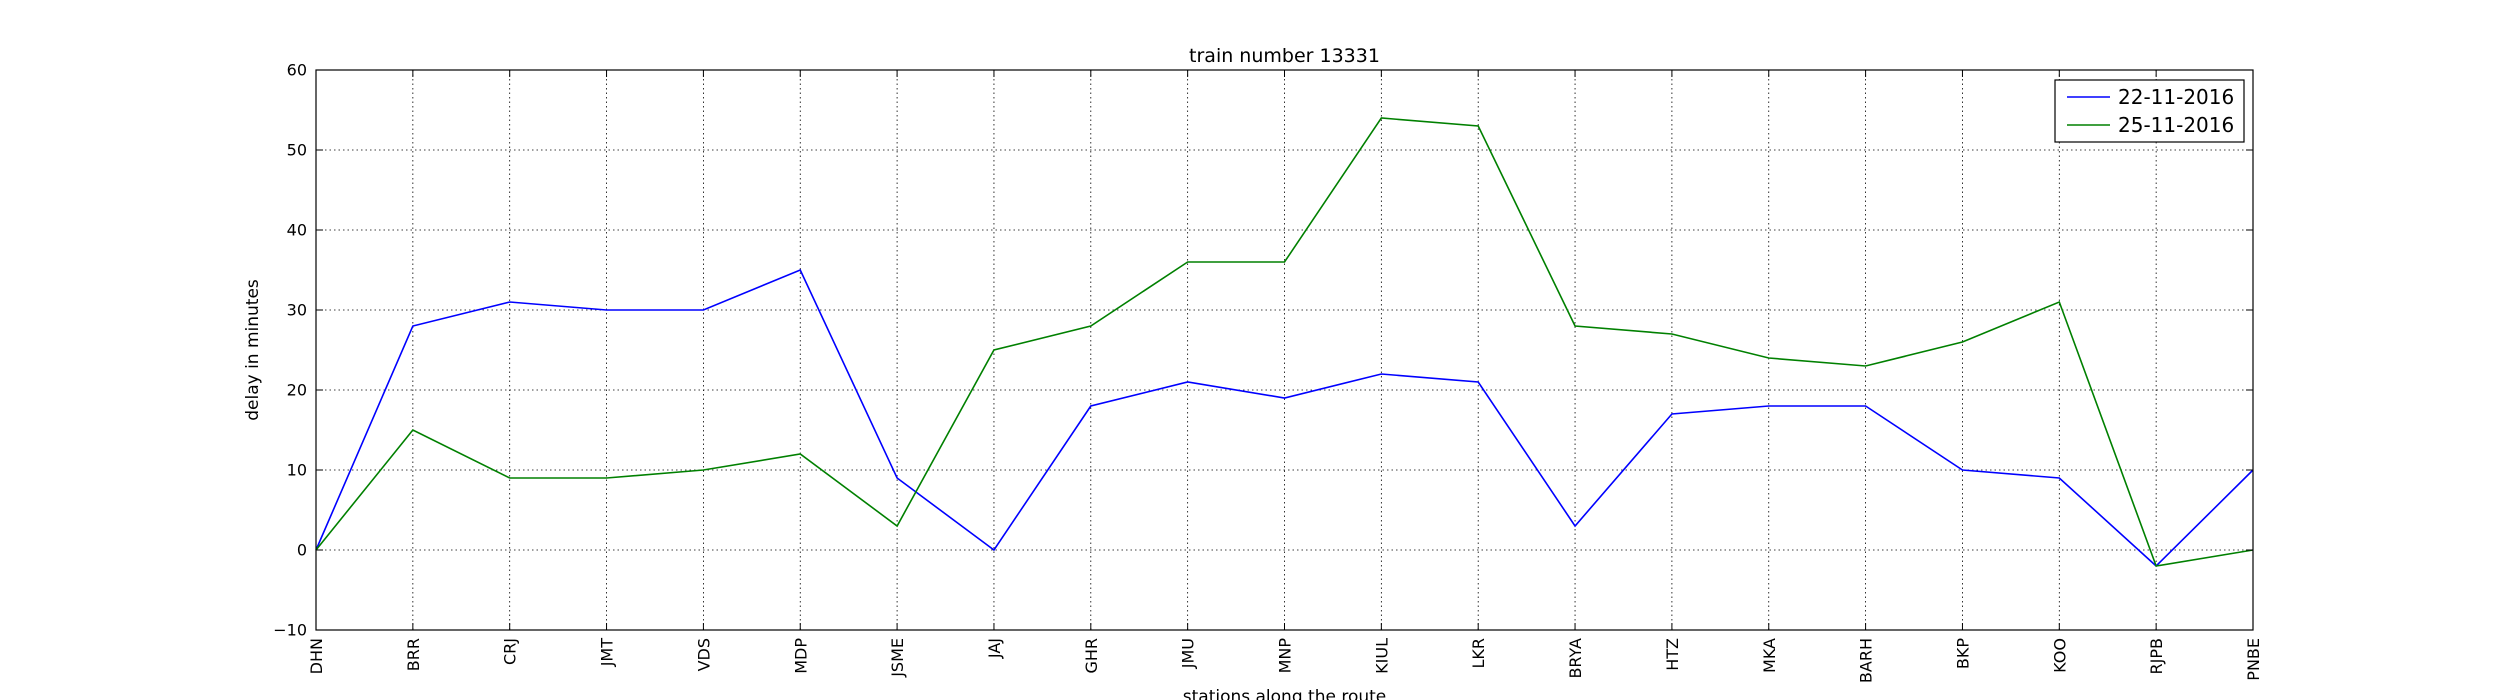 This screenshot has width=2500, height=700. What do you see at coordinates (703, 654) in the screenshot?
I see `x-tick-label: VDS` at bounding box center [703, 654].